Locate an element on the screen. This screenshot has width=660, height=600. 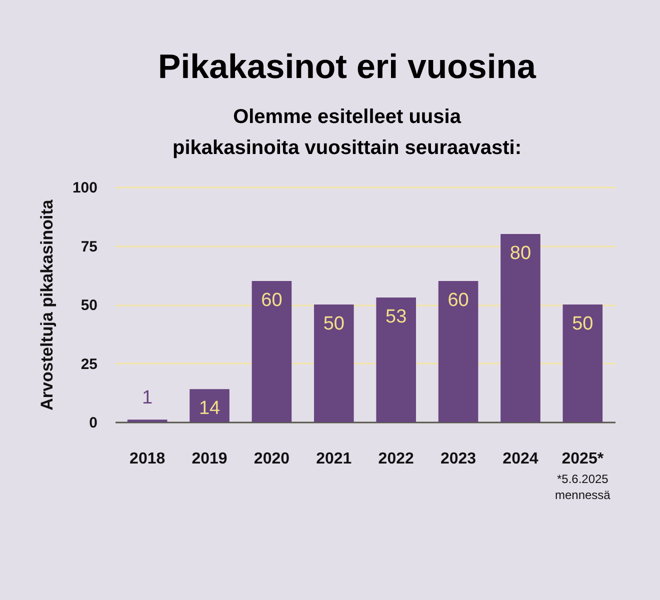
y-tick-label: 25 is located at coordinates (89, 364).